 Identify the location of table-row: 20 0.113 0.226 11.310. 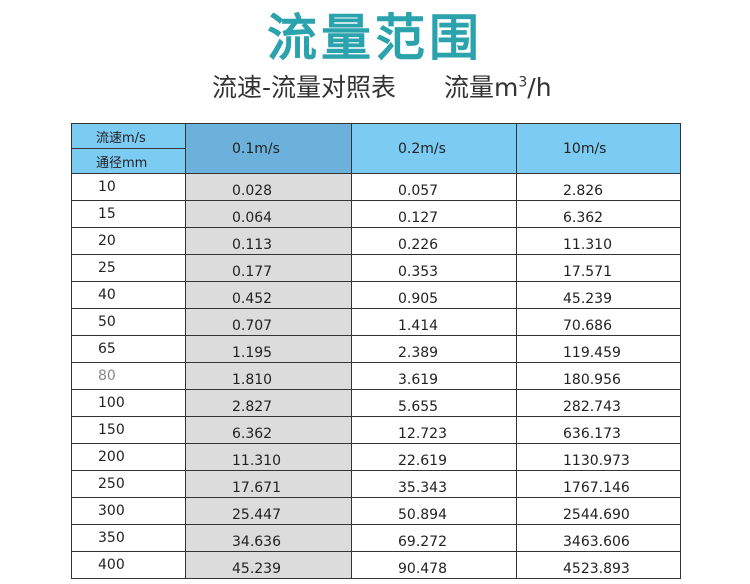
(376, 241).